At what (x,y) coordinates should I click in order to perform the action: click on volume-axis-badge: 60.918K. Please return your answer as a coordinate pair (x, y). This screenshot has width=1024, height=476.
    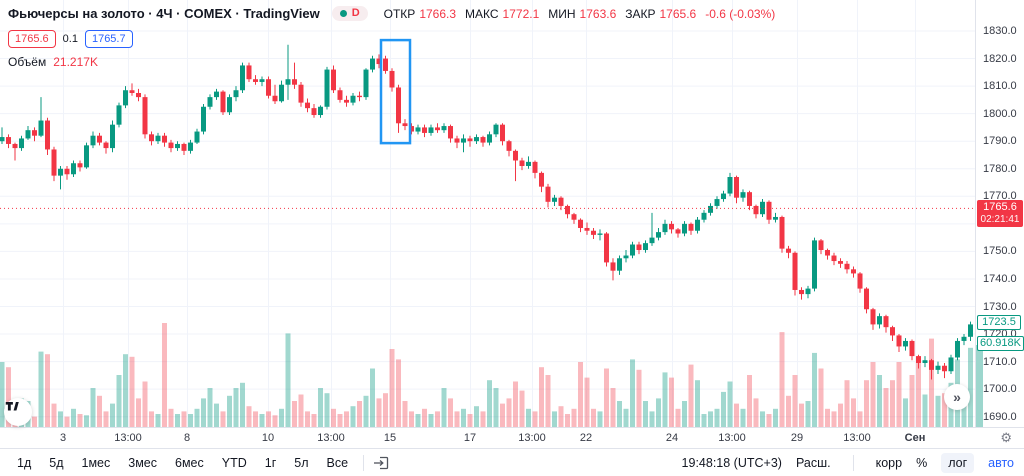
    Looking at the image, I should click on (1000, 343).